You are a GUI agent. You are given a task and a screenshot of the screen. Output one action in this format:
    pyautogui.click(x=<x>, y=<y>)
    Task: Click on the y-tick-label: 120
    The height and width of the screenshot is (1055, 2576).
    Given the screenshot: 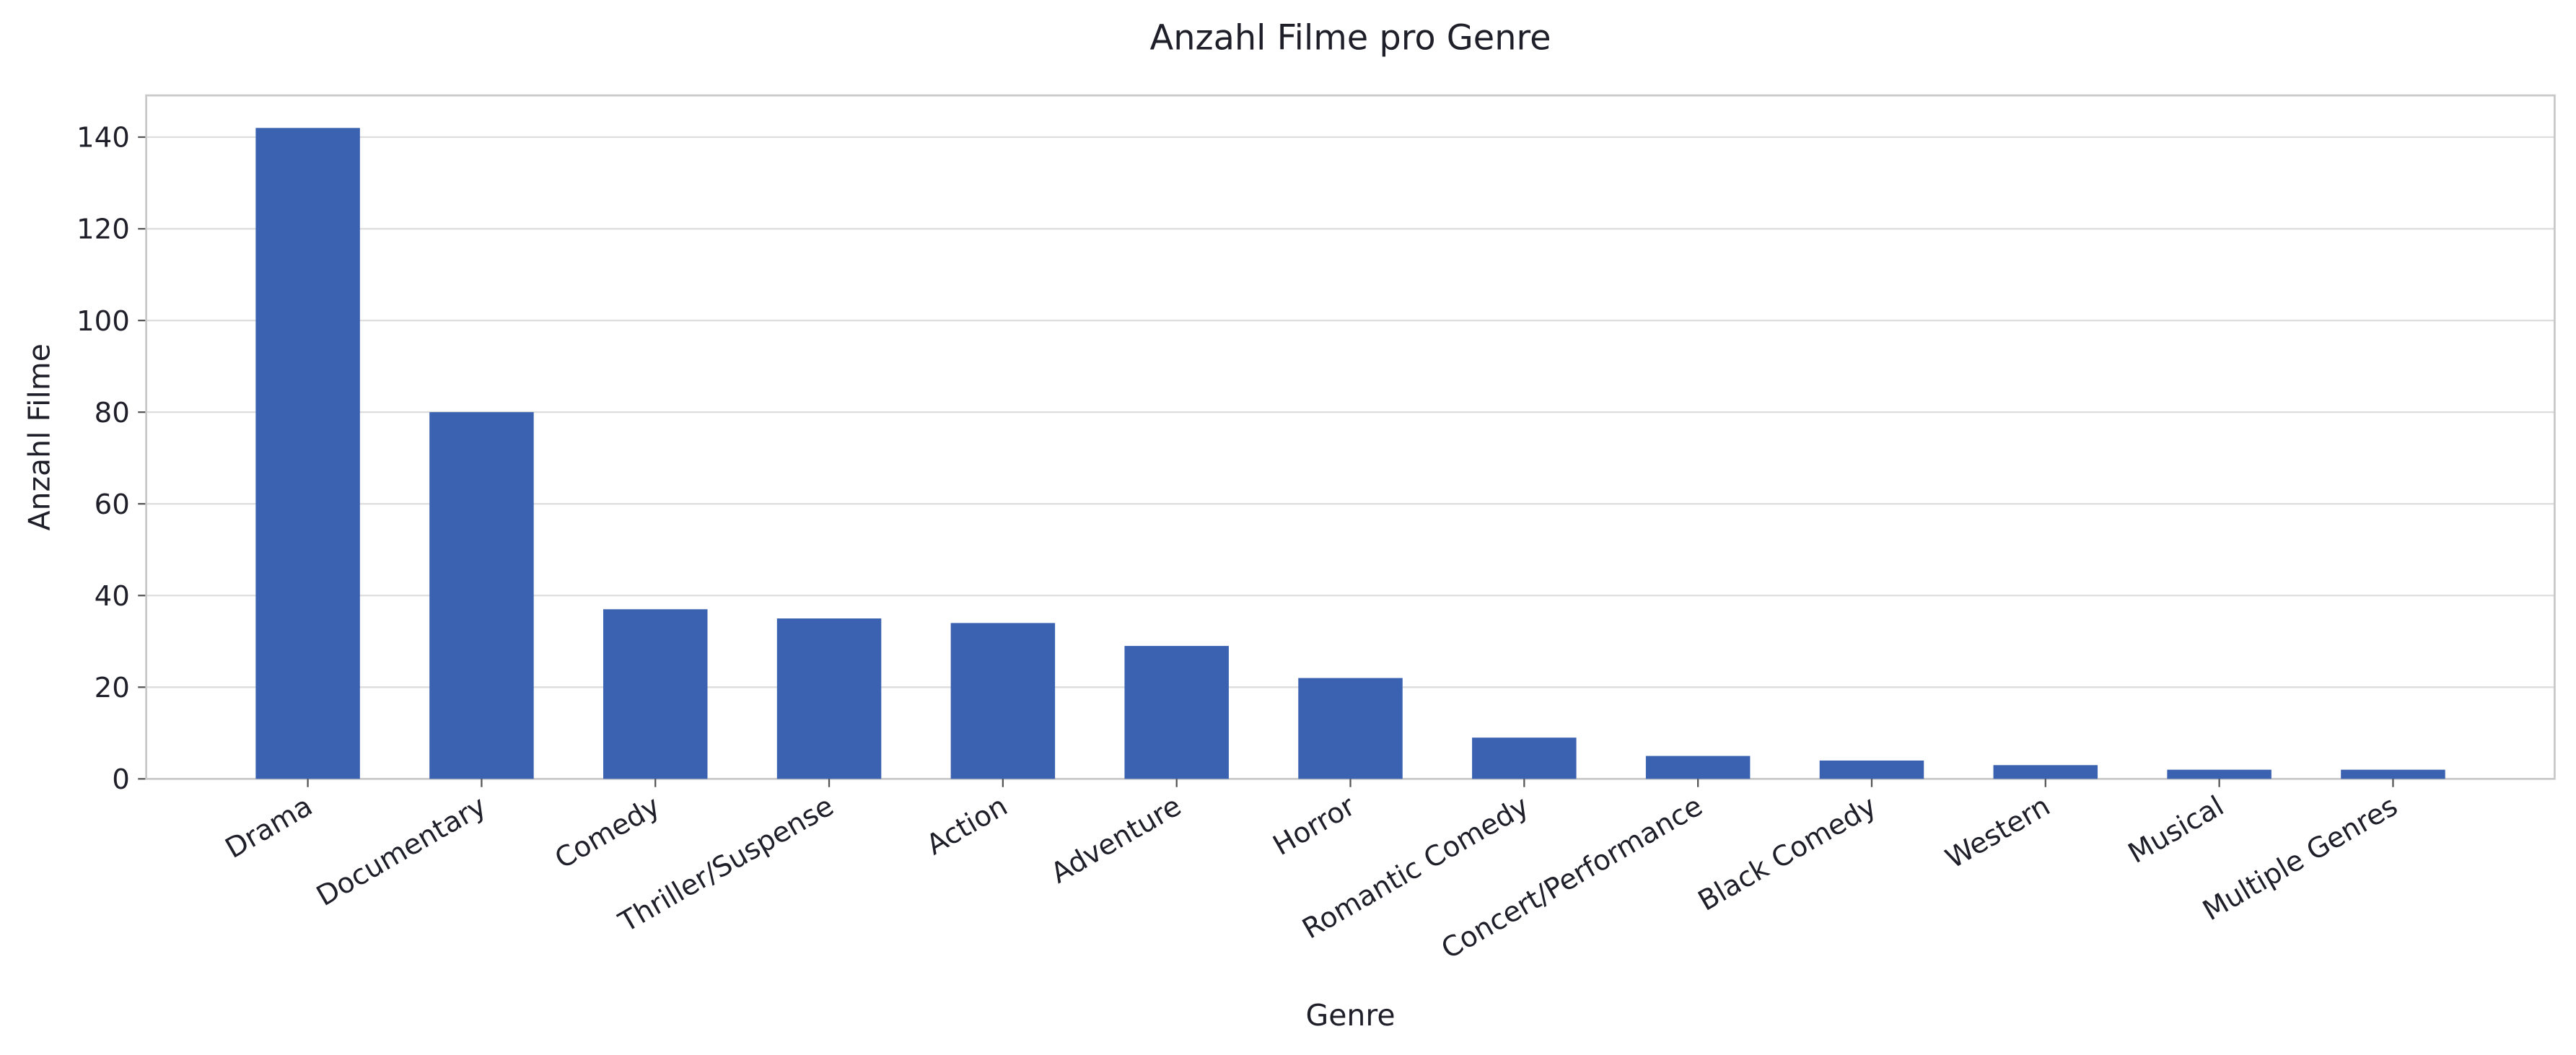 What is the action you would take?
    pyautogui.click(x=103, y=230)
    